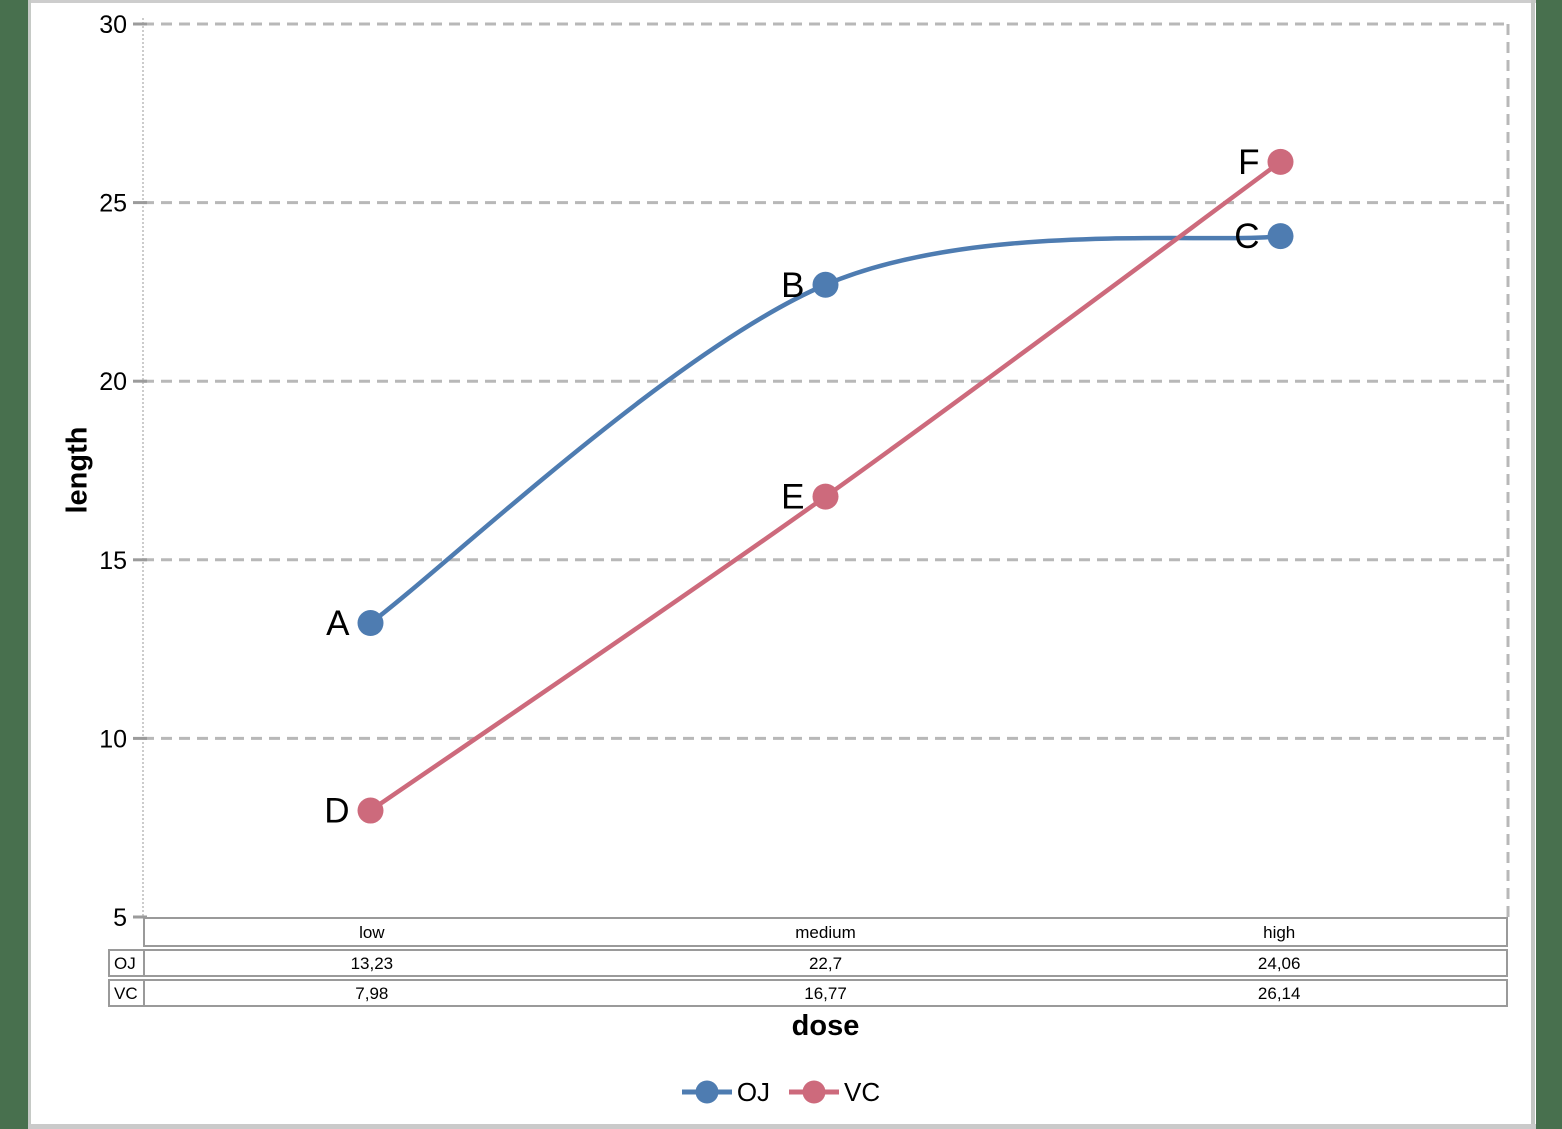 The image size is (1562, 1129). I want to click on oj-point-medium, so click(825, 284).